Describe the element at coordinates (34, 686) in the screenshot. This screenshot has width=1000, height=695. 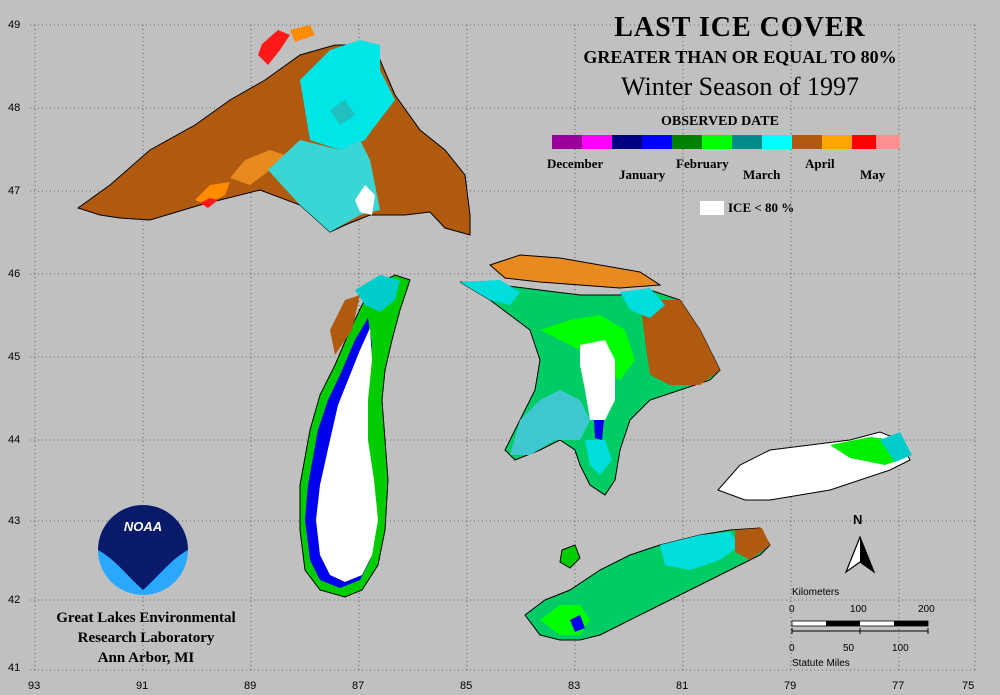
I see `lon-label: 93` at that location.